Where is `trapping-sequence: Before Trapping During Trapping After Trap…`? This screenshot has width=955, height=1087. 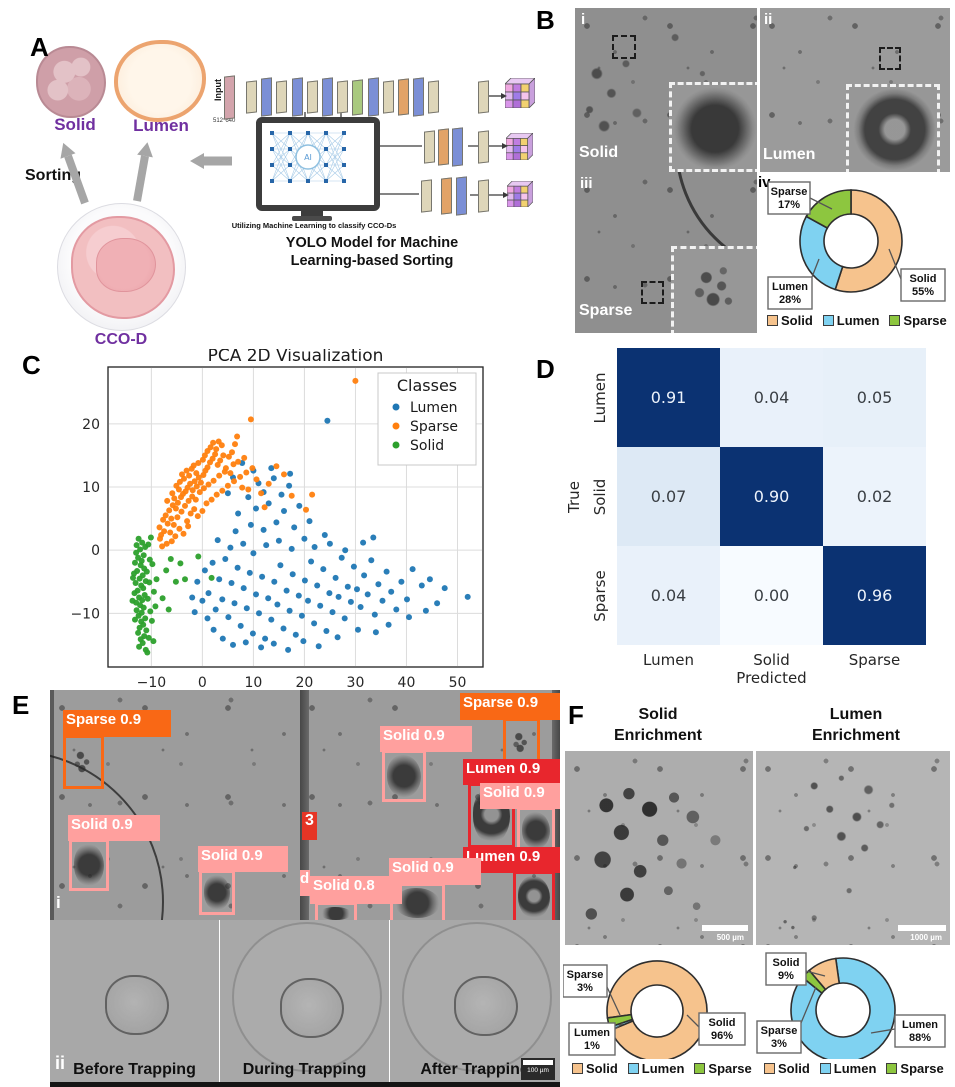
trapping-sequence: Before Trapping During Trapping After Trap… is located at coordinates (305, 1003).